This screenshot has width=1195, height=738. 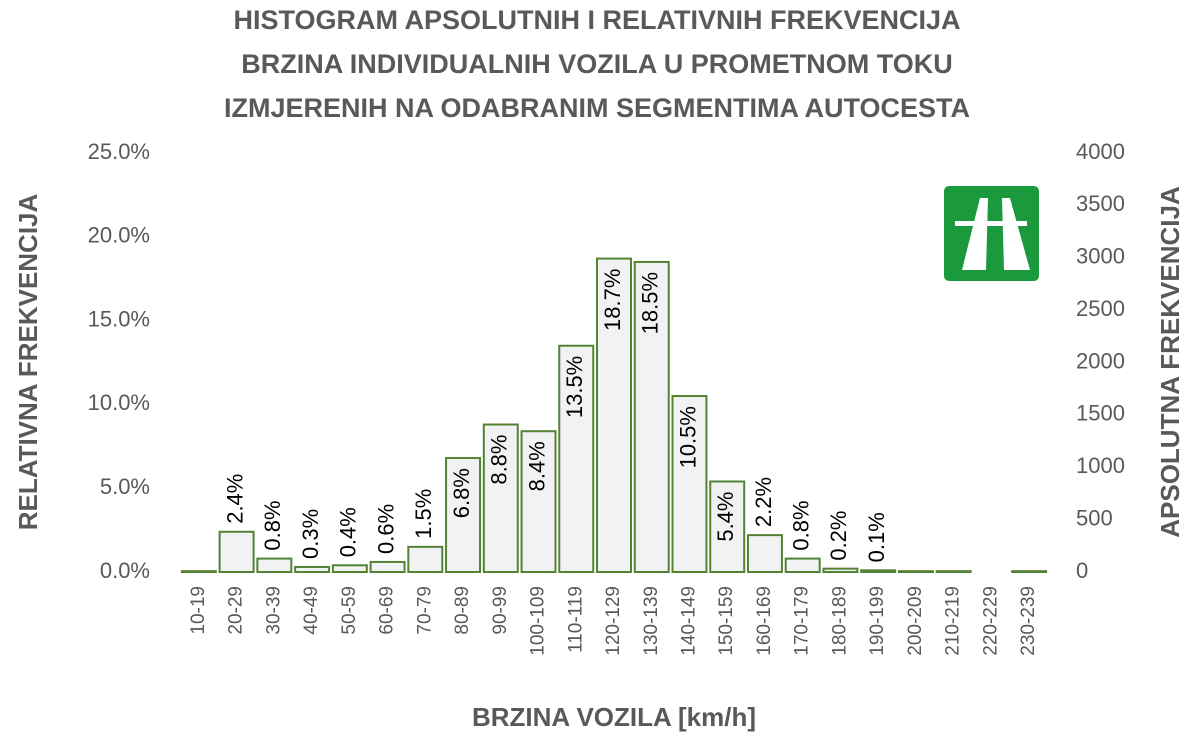 I want to click on value-label: 2.2%, so click(x=763, y=502).